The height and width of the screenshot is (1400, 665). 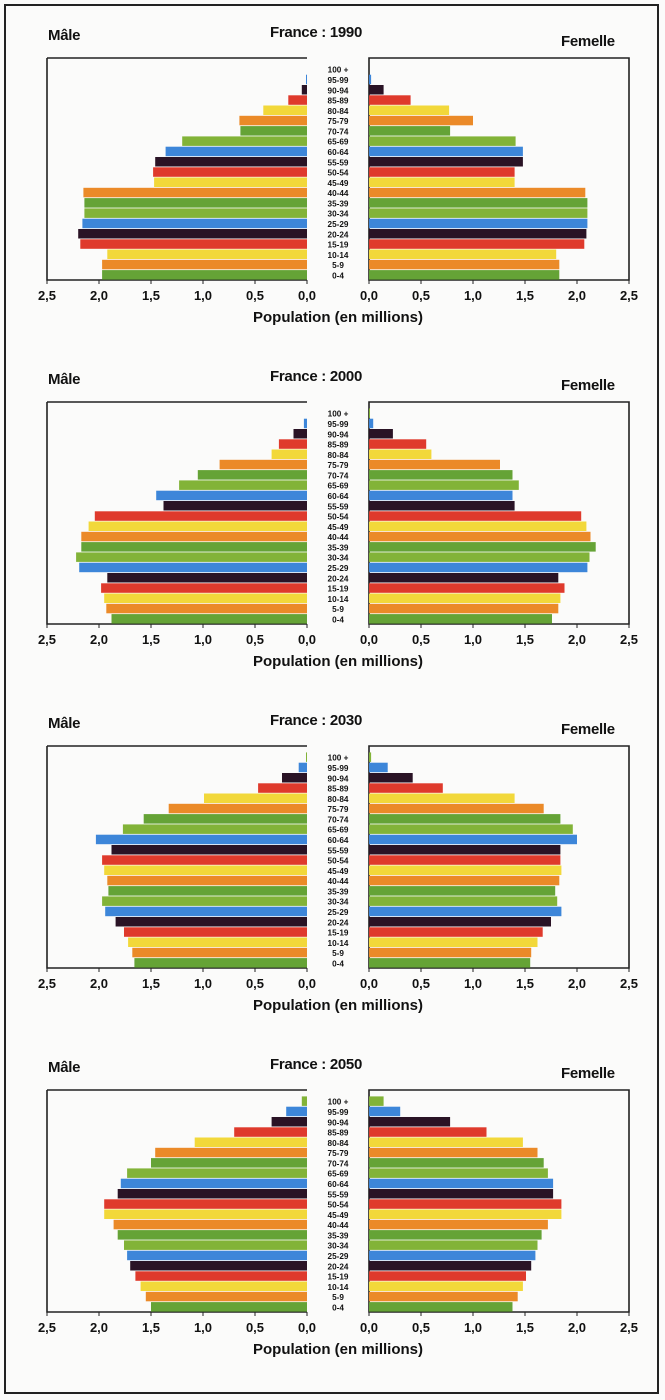 I want to click on male-tick-label: 0,0, so click(x=307, y=983).